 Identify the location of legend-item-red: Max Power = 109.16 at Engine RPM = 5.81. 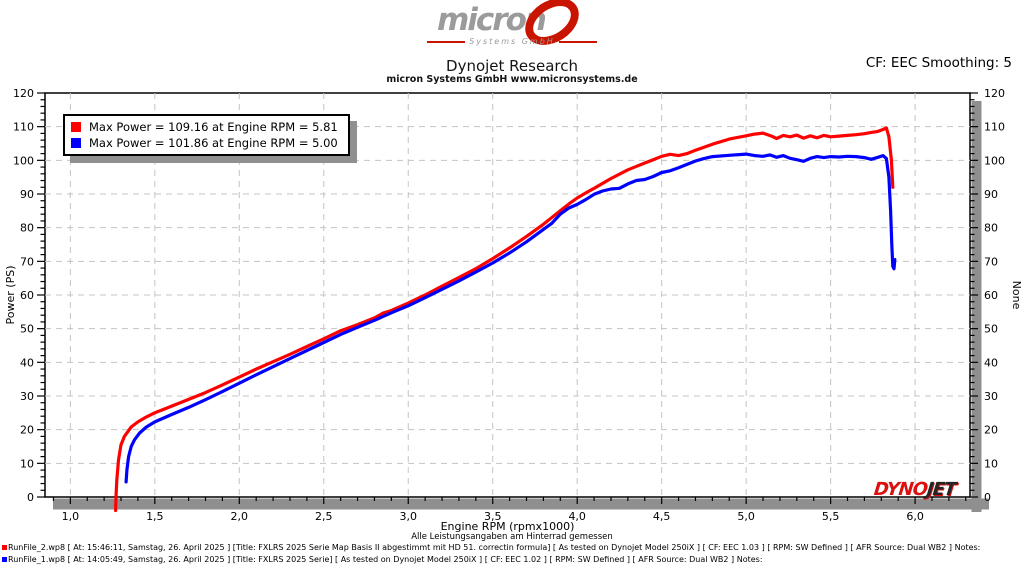
(204, 127).